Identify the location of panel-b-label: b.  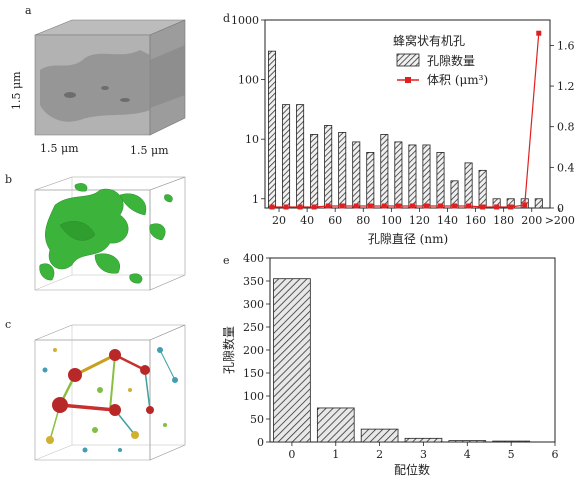
(8, 179).